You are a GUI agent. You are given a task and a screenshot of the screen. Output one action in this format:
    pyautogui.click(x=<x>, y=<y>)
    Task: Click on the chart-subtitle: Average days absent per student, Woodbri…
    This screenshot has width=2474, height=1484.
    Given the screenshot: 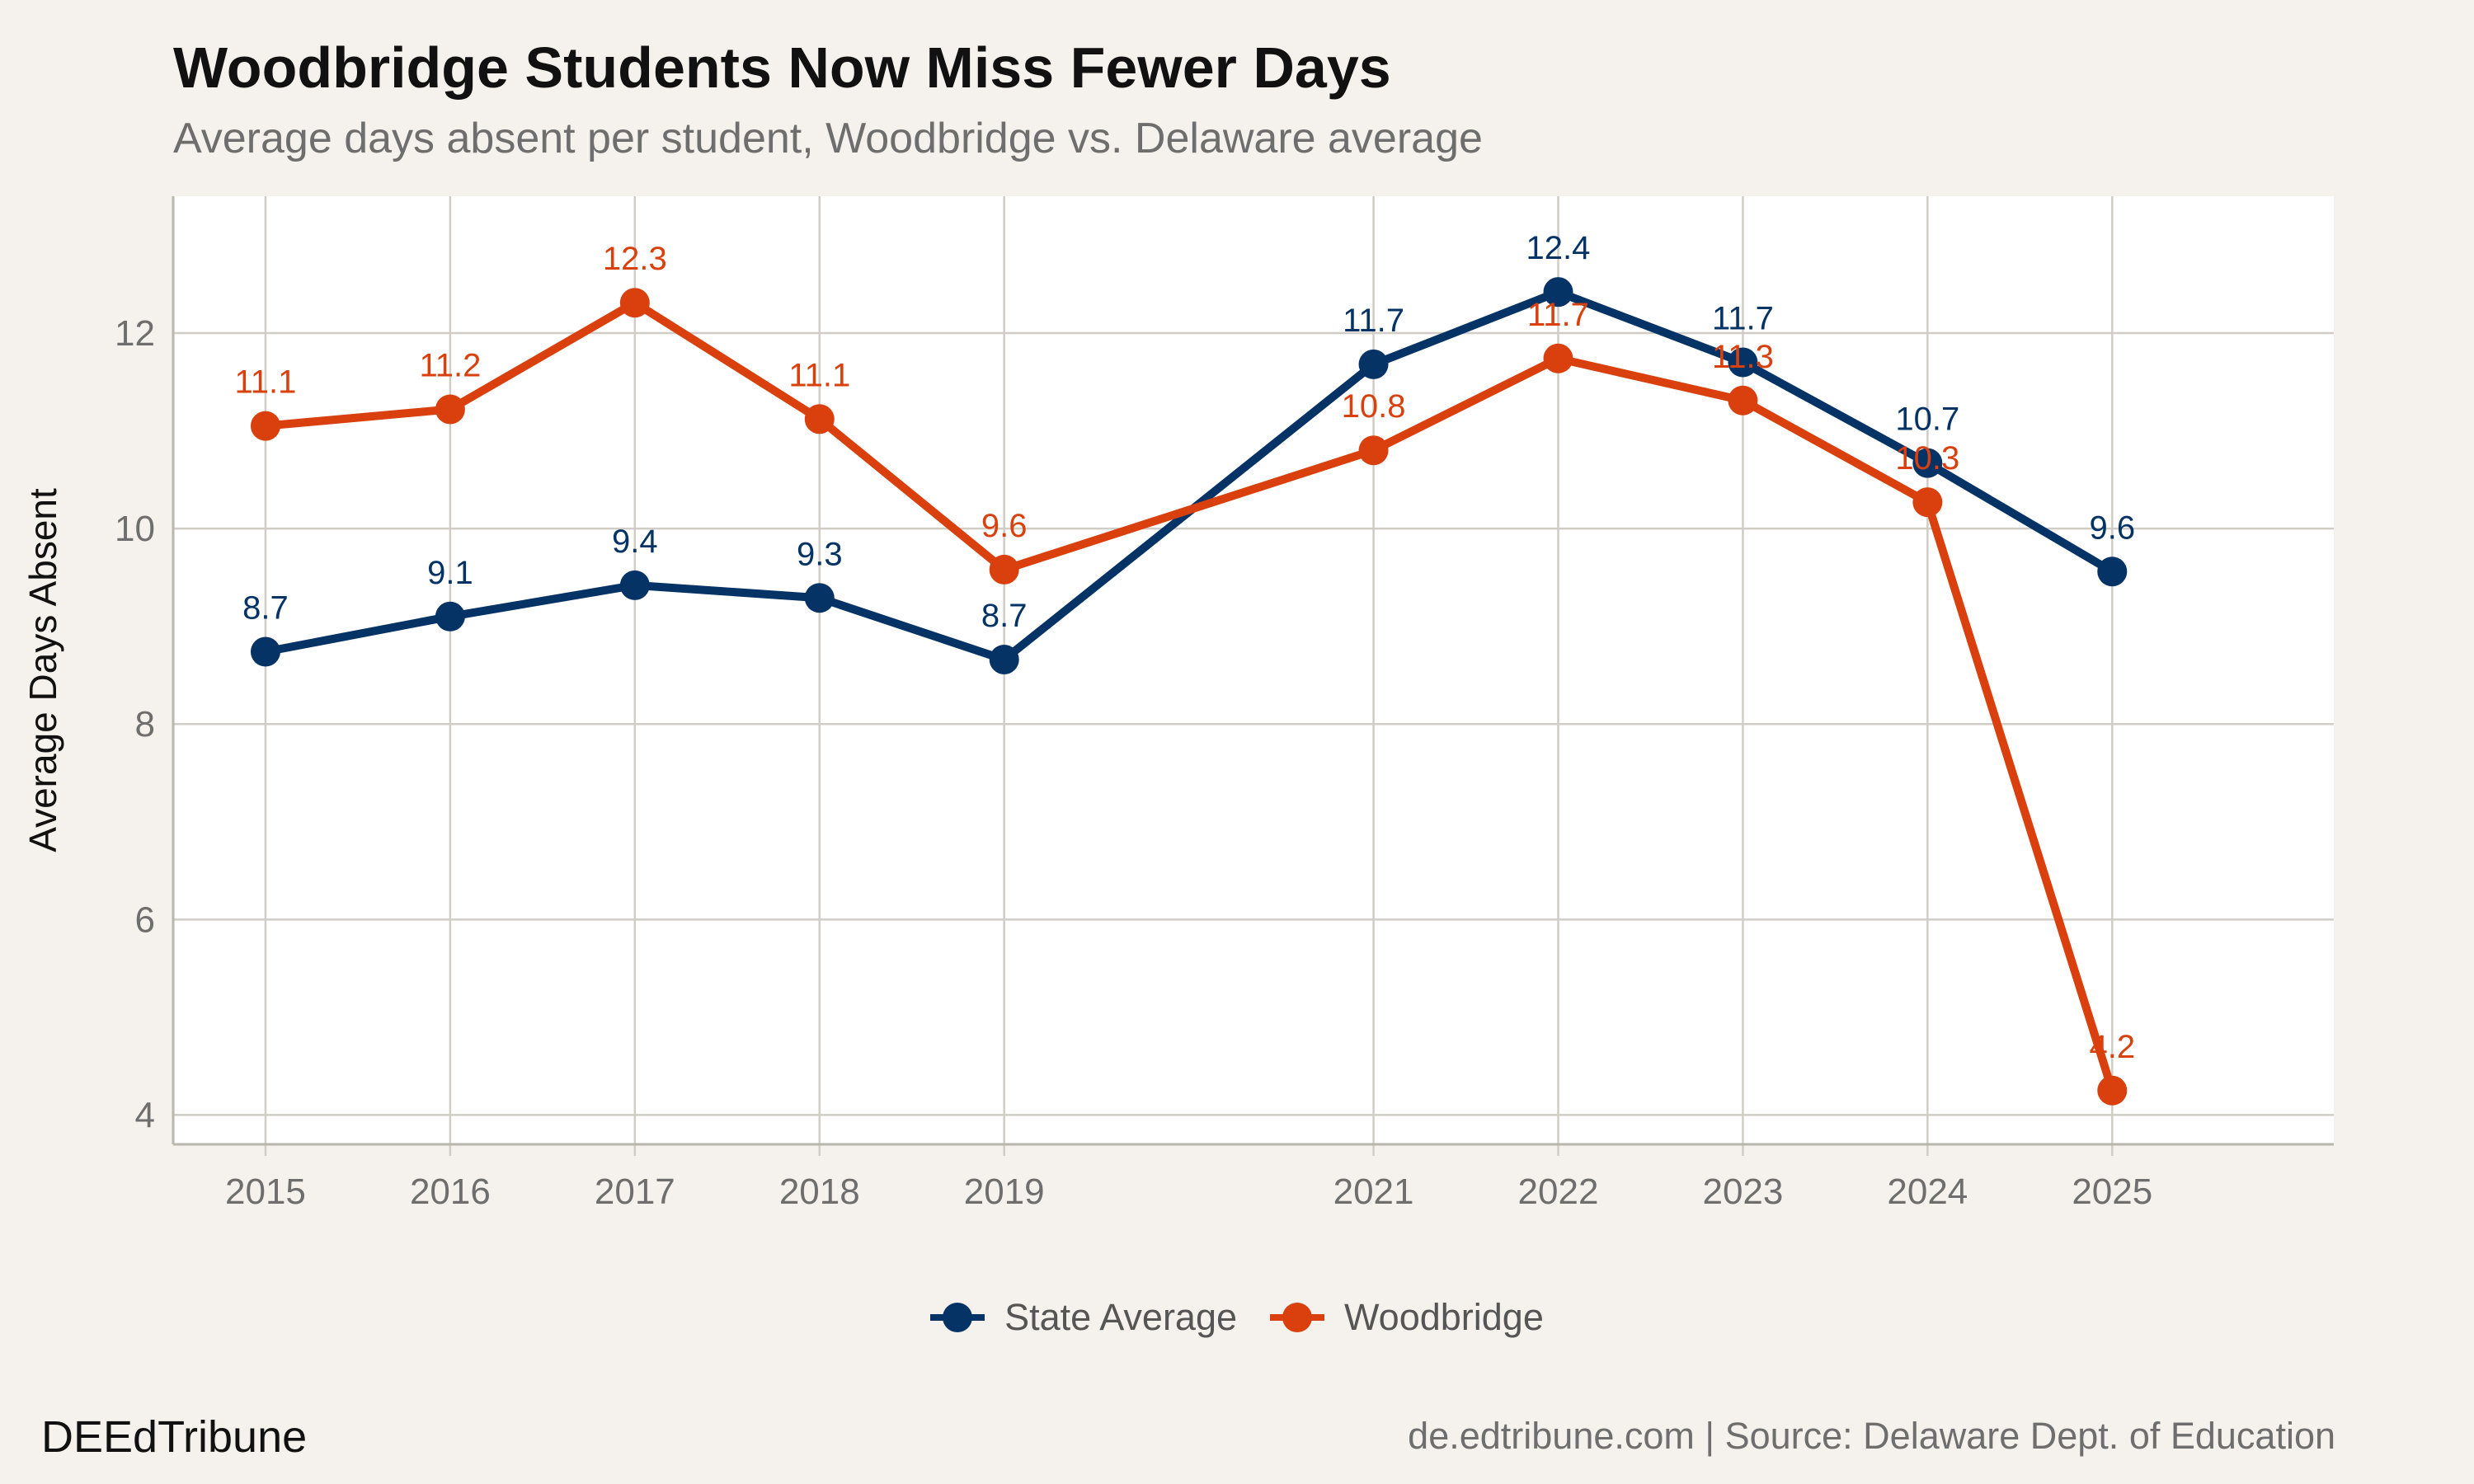 What is the action you would take?
    pyautogui.click(x=828, y=138)
    